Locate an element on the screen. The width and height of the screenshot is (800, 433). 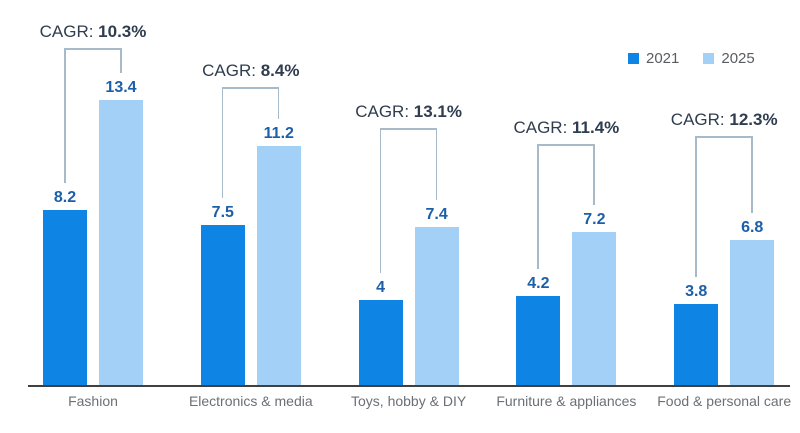
cagr-value: 12.3% is located at coordinates (753, 119).